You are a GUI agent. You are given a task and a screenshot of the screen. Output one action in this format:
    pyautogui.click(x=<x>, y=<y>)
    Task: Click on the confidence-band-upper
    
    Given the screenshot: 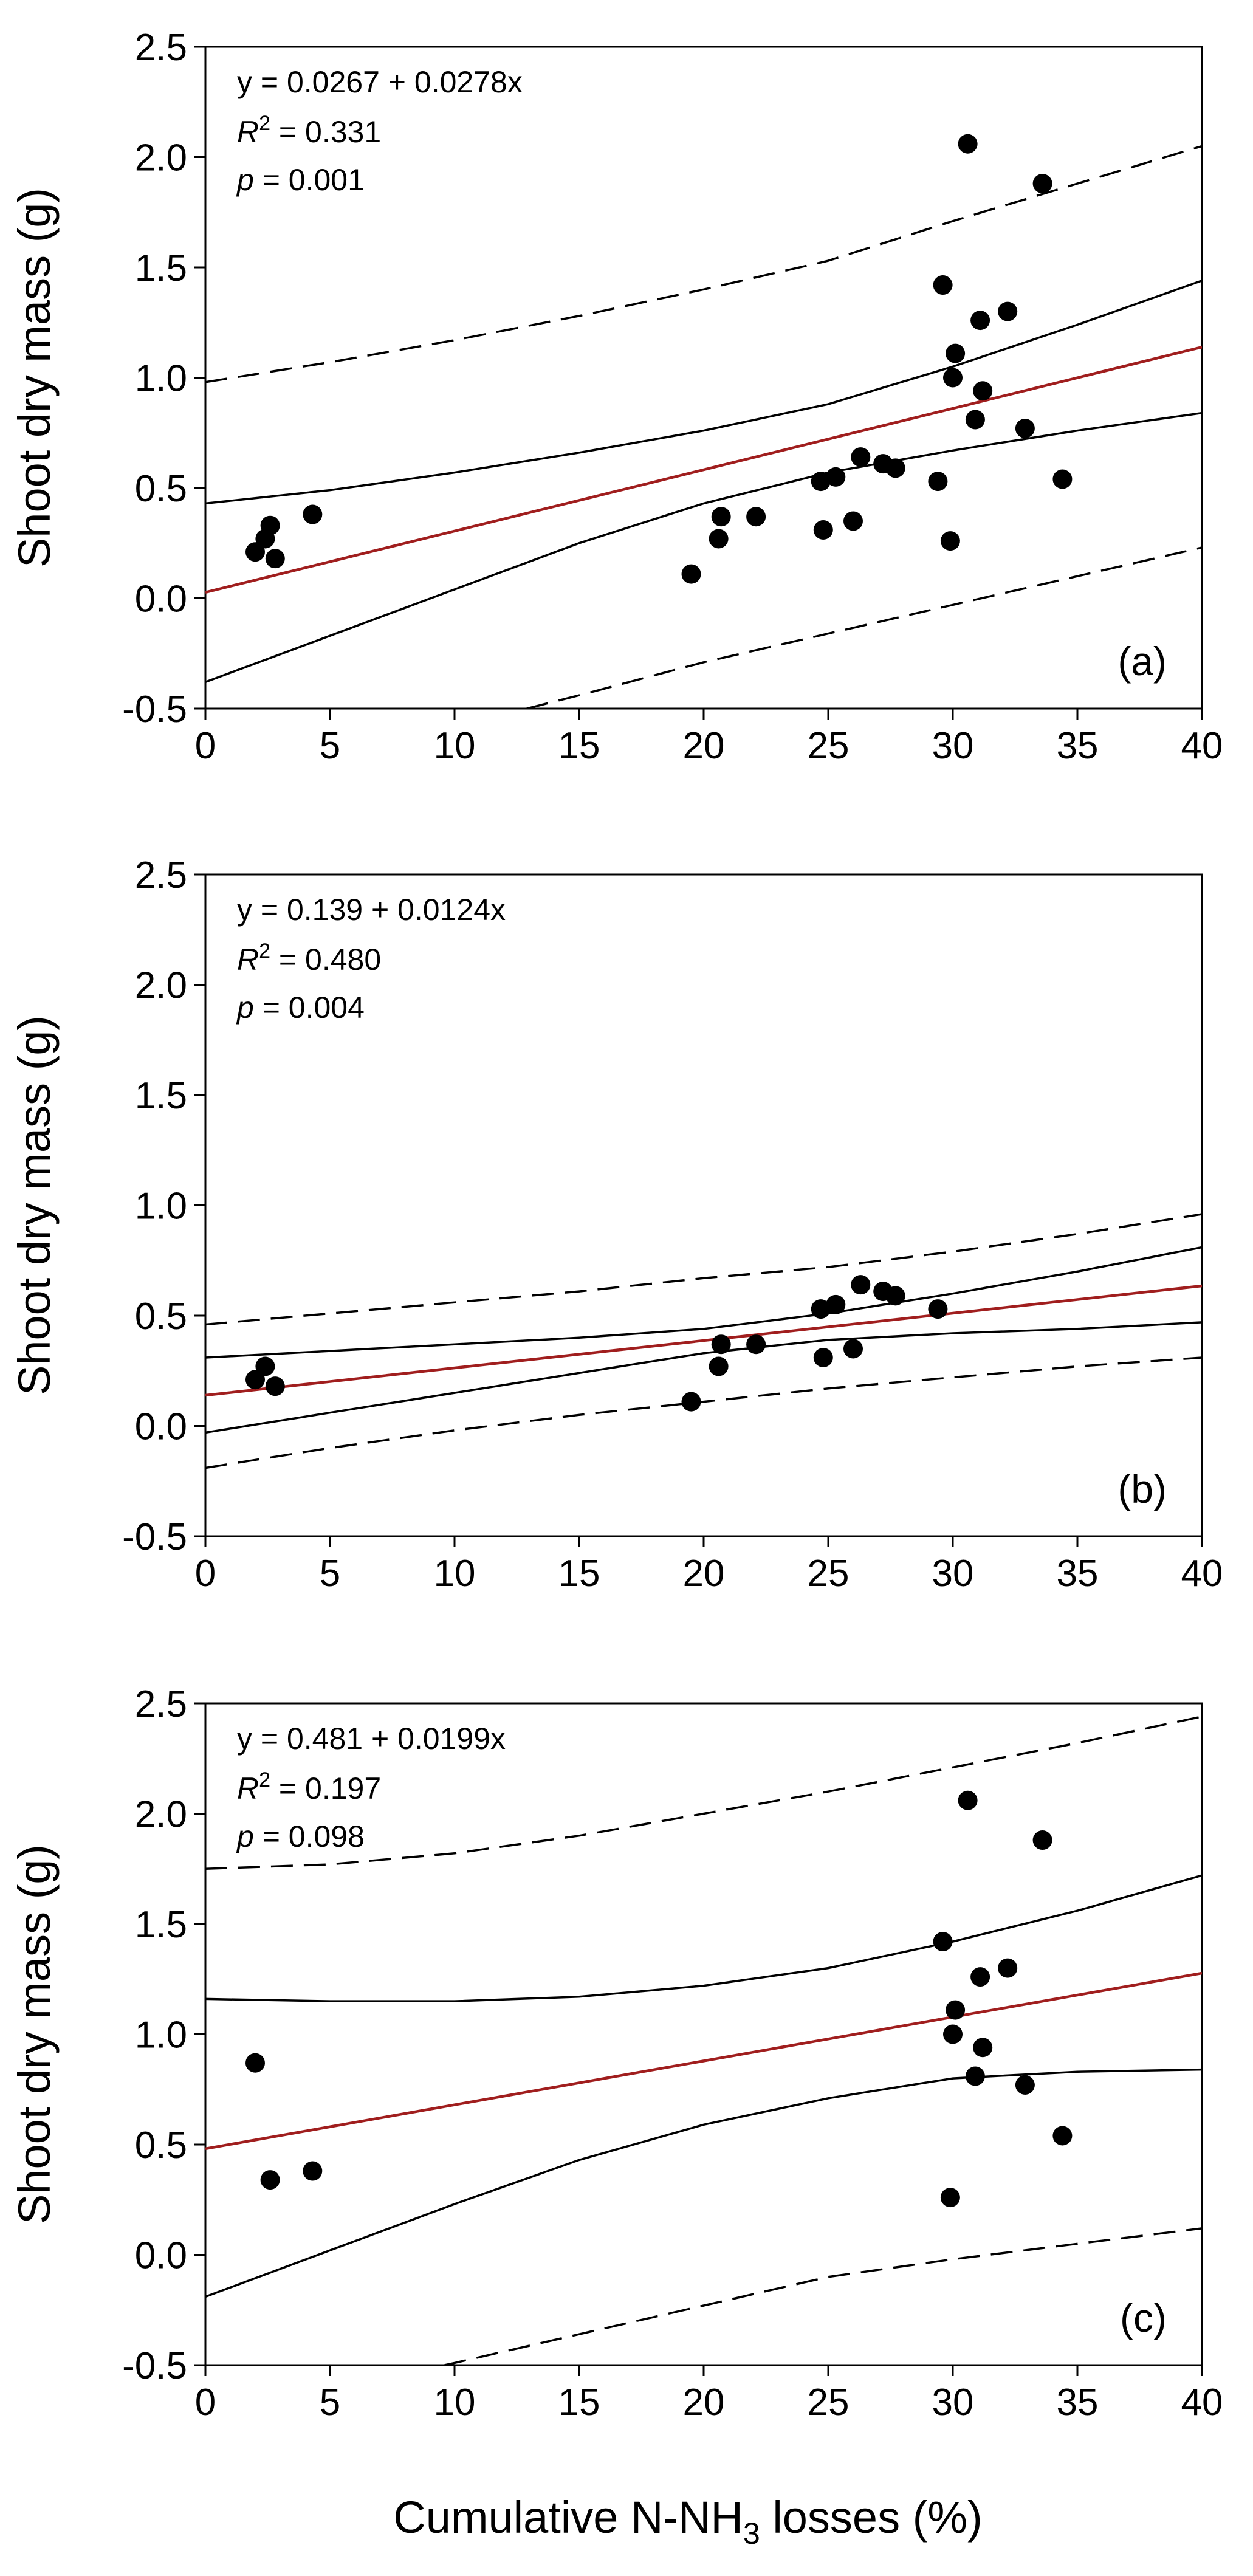 What is the action you would take?
    pyautogui.click(x=703, y=1938)
    